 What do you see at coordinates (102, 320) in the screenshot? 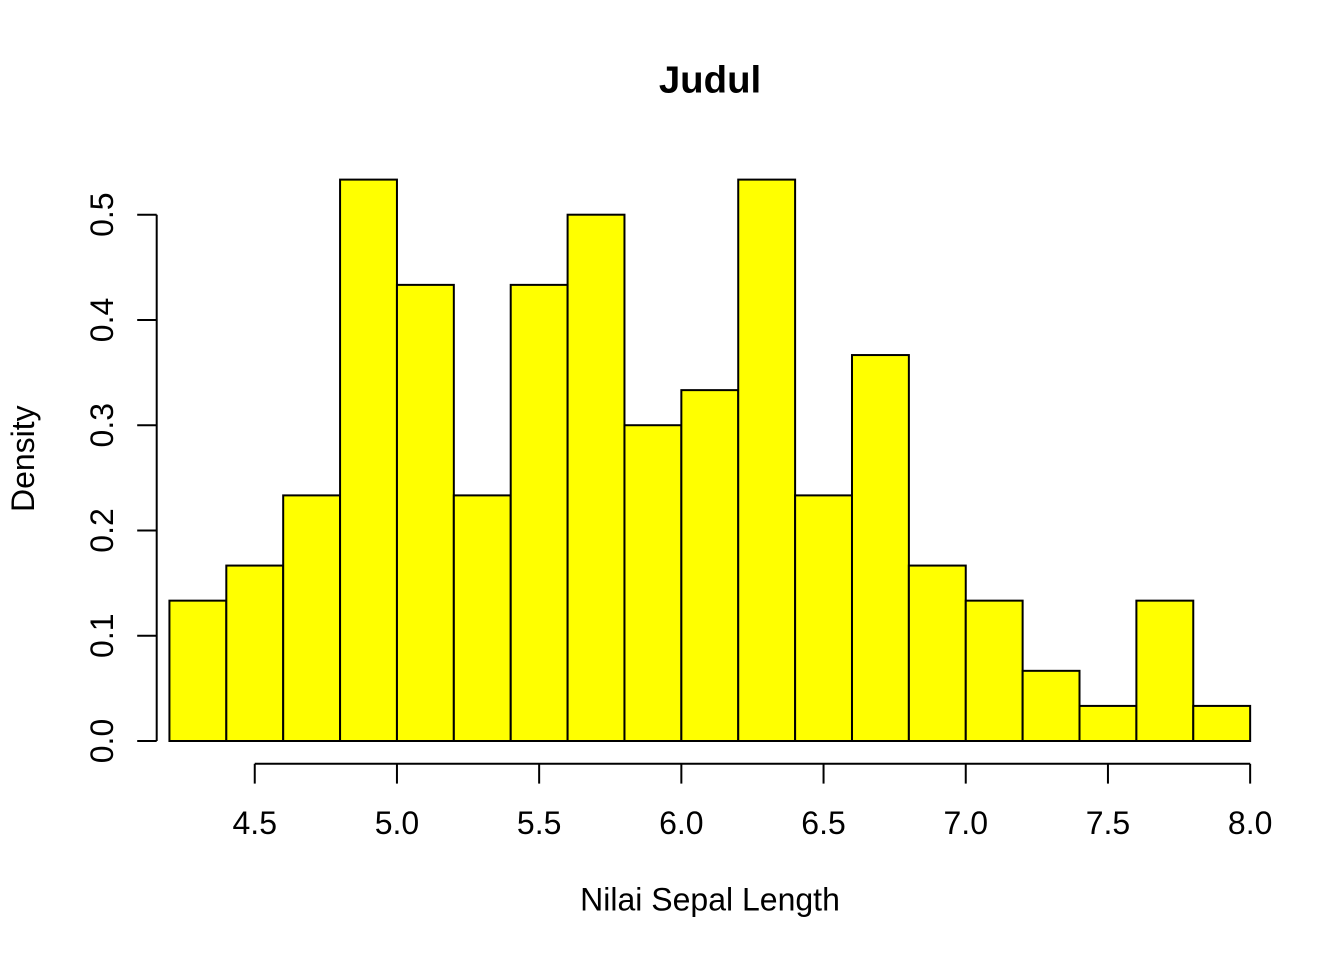
I see `svg-text: 0.4` at bounding box center [102, 320].